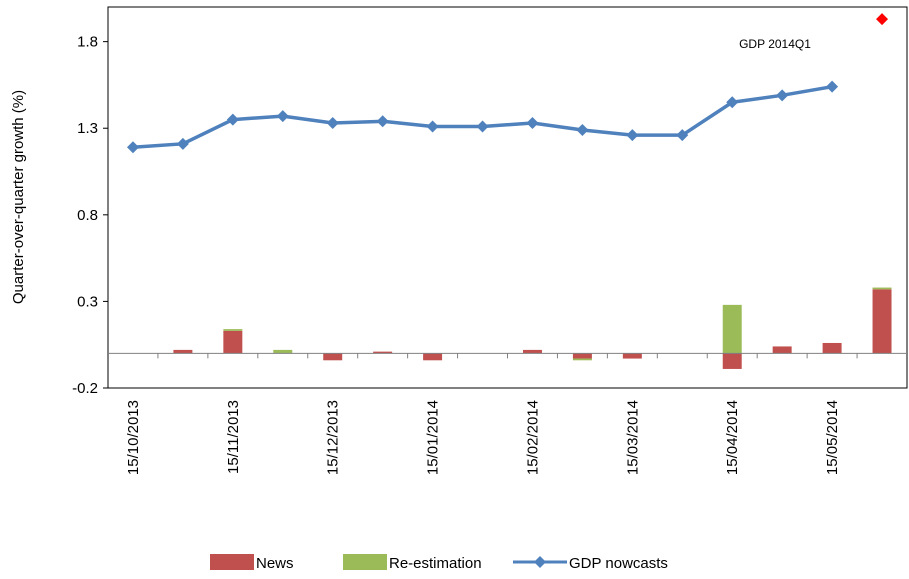  Describe the element at coordinates (540, 562) in the screenshot. I see `legend-marker` at that location.